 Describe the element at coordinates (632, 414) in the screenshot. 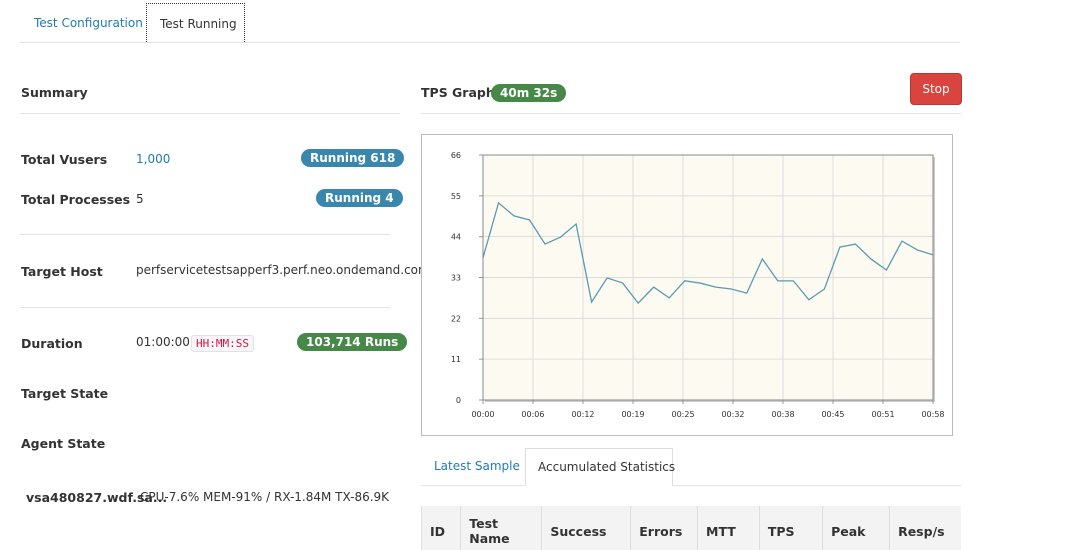

I see `x-tick-label: 00:19` at that location.